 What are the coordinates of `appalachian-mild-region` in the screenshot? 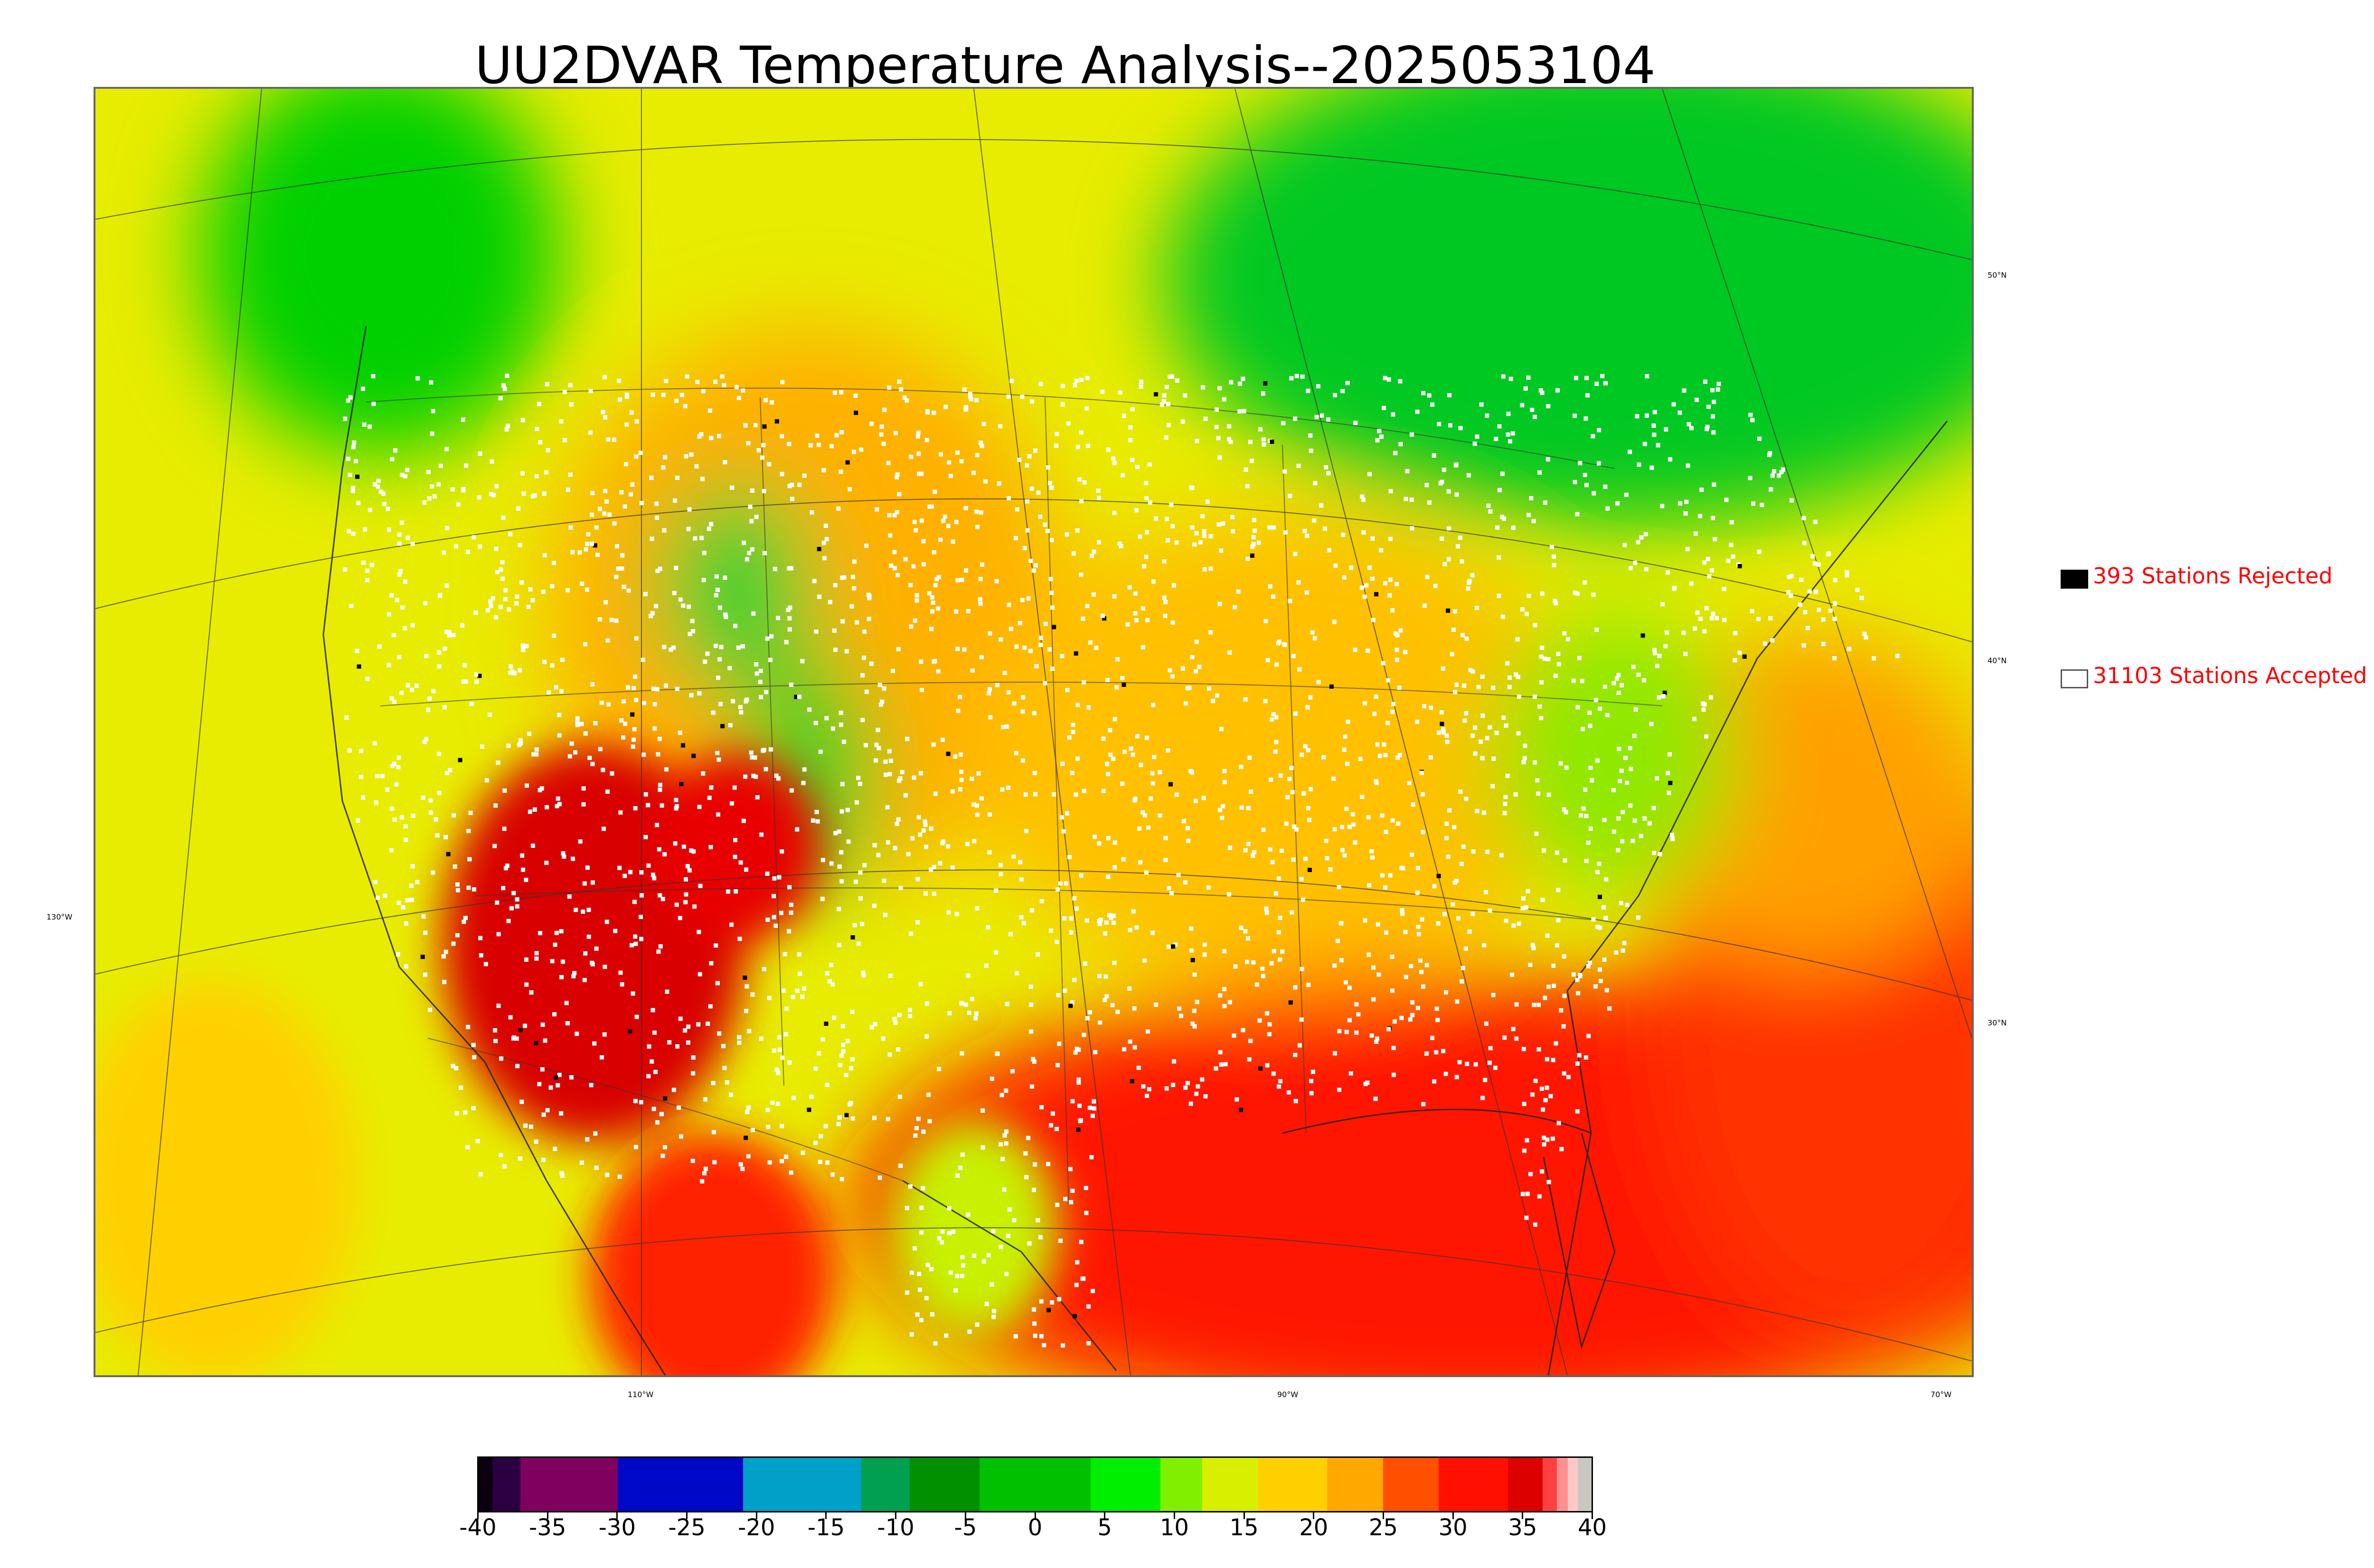 It's located at (1614, 753).